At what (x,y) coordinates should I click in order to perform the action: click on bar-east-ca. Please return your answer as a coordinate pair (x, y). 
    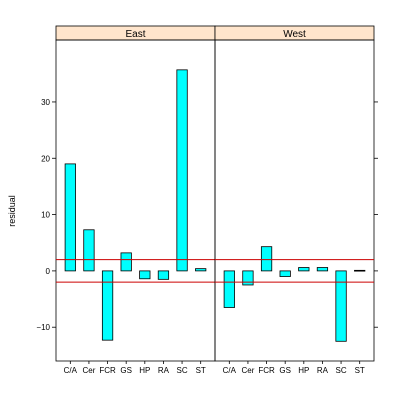
    Looking at the image, I should click on (70, 217).